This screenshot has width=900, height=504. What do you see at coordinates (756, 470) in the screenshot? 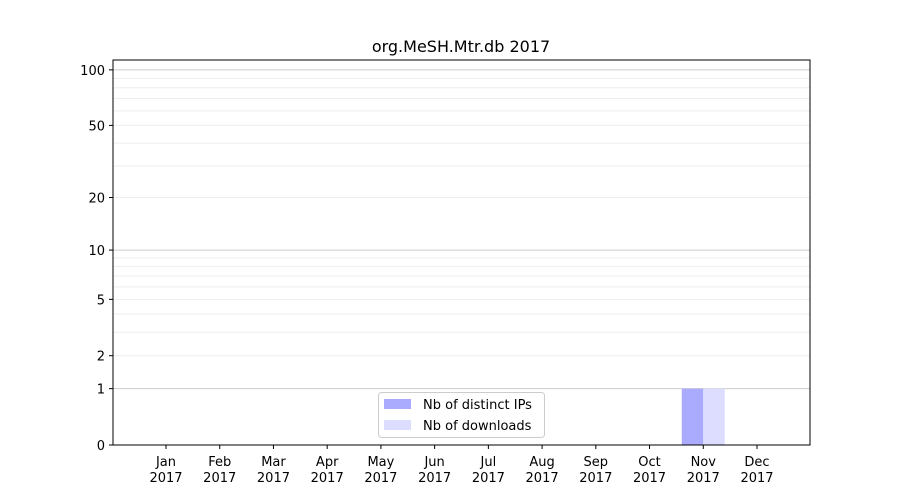
I see `x-tick-label: Dec 2017` at bounding box center [756, 470].